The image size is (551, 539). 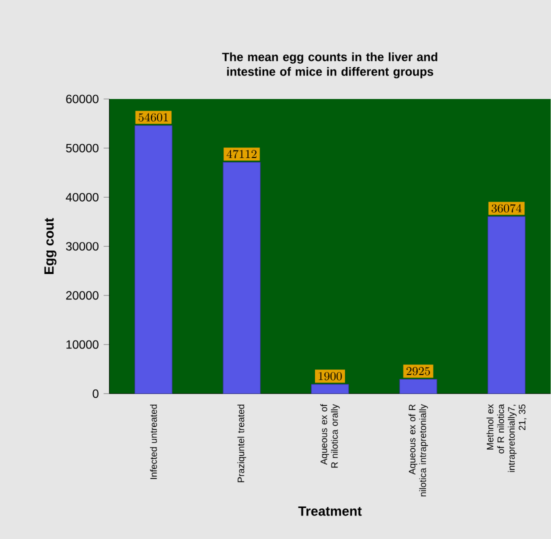 I want to click on y-tick-label: 60000, so click(x=82, y=99).